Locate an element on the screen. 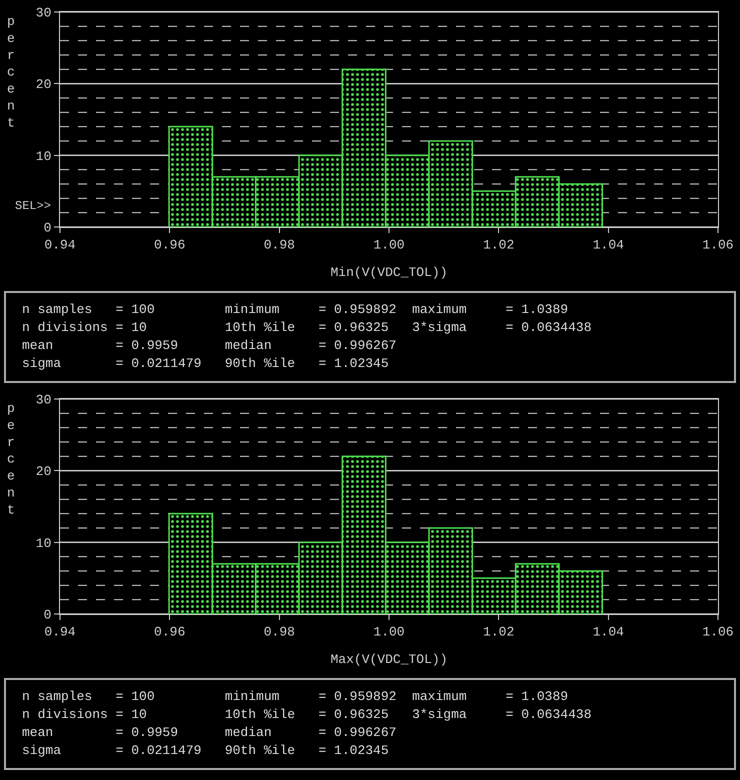 The image size is (740, 780). text: SEL>> is located at coordinates (33, 206).